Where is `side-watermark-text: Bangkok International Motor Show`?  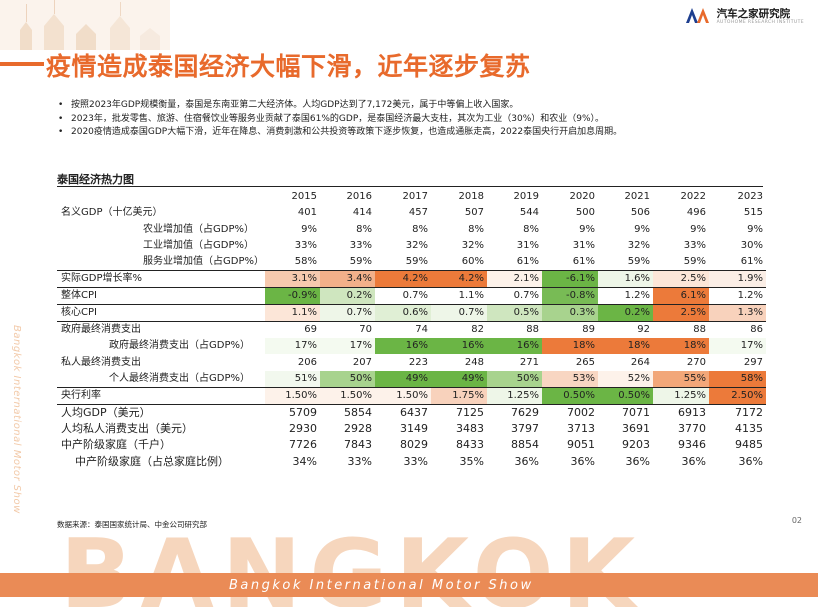
side-watermark-text: Bangkok International Motor Show is located at coordinates (16, 419).